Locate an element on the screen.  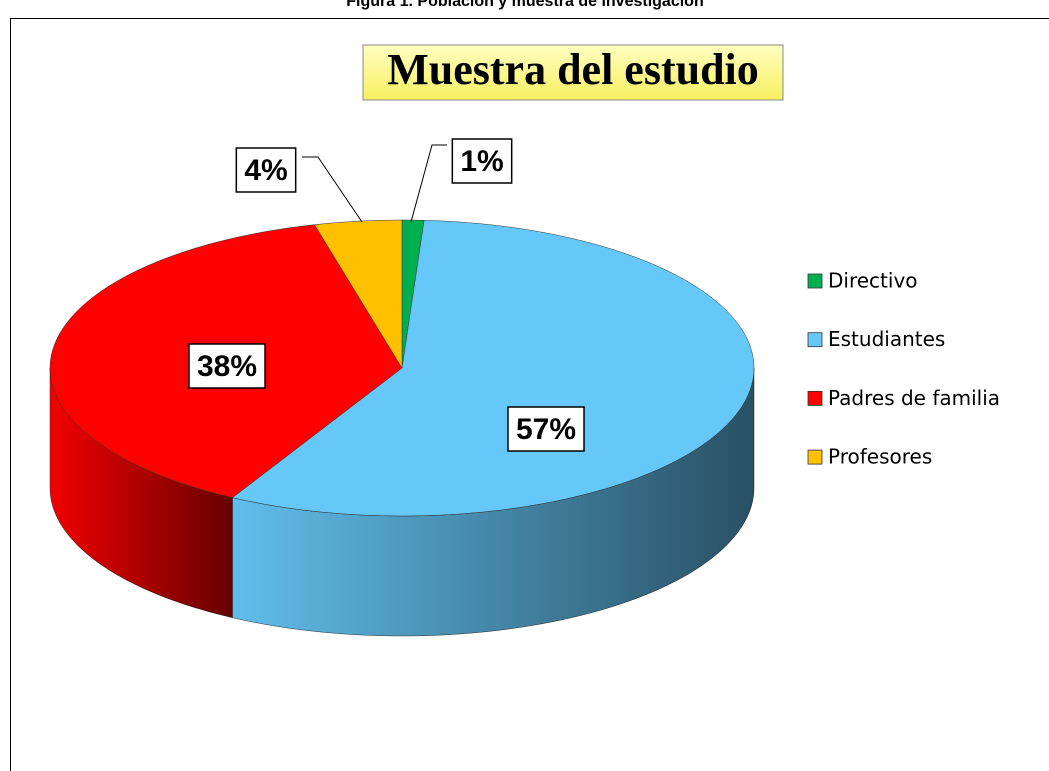
chart-title: Muestra del estudio is located at coordinates (573, 69).